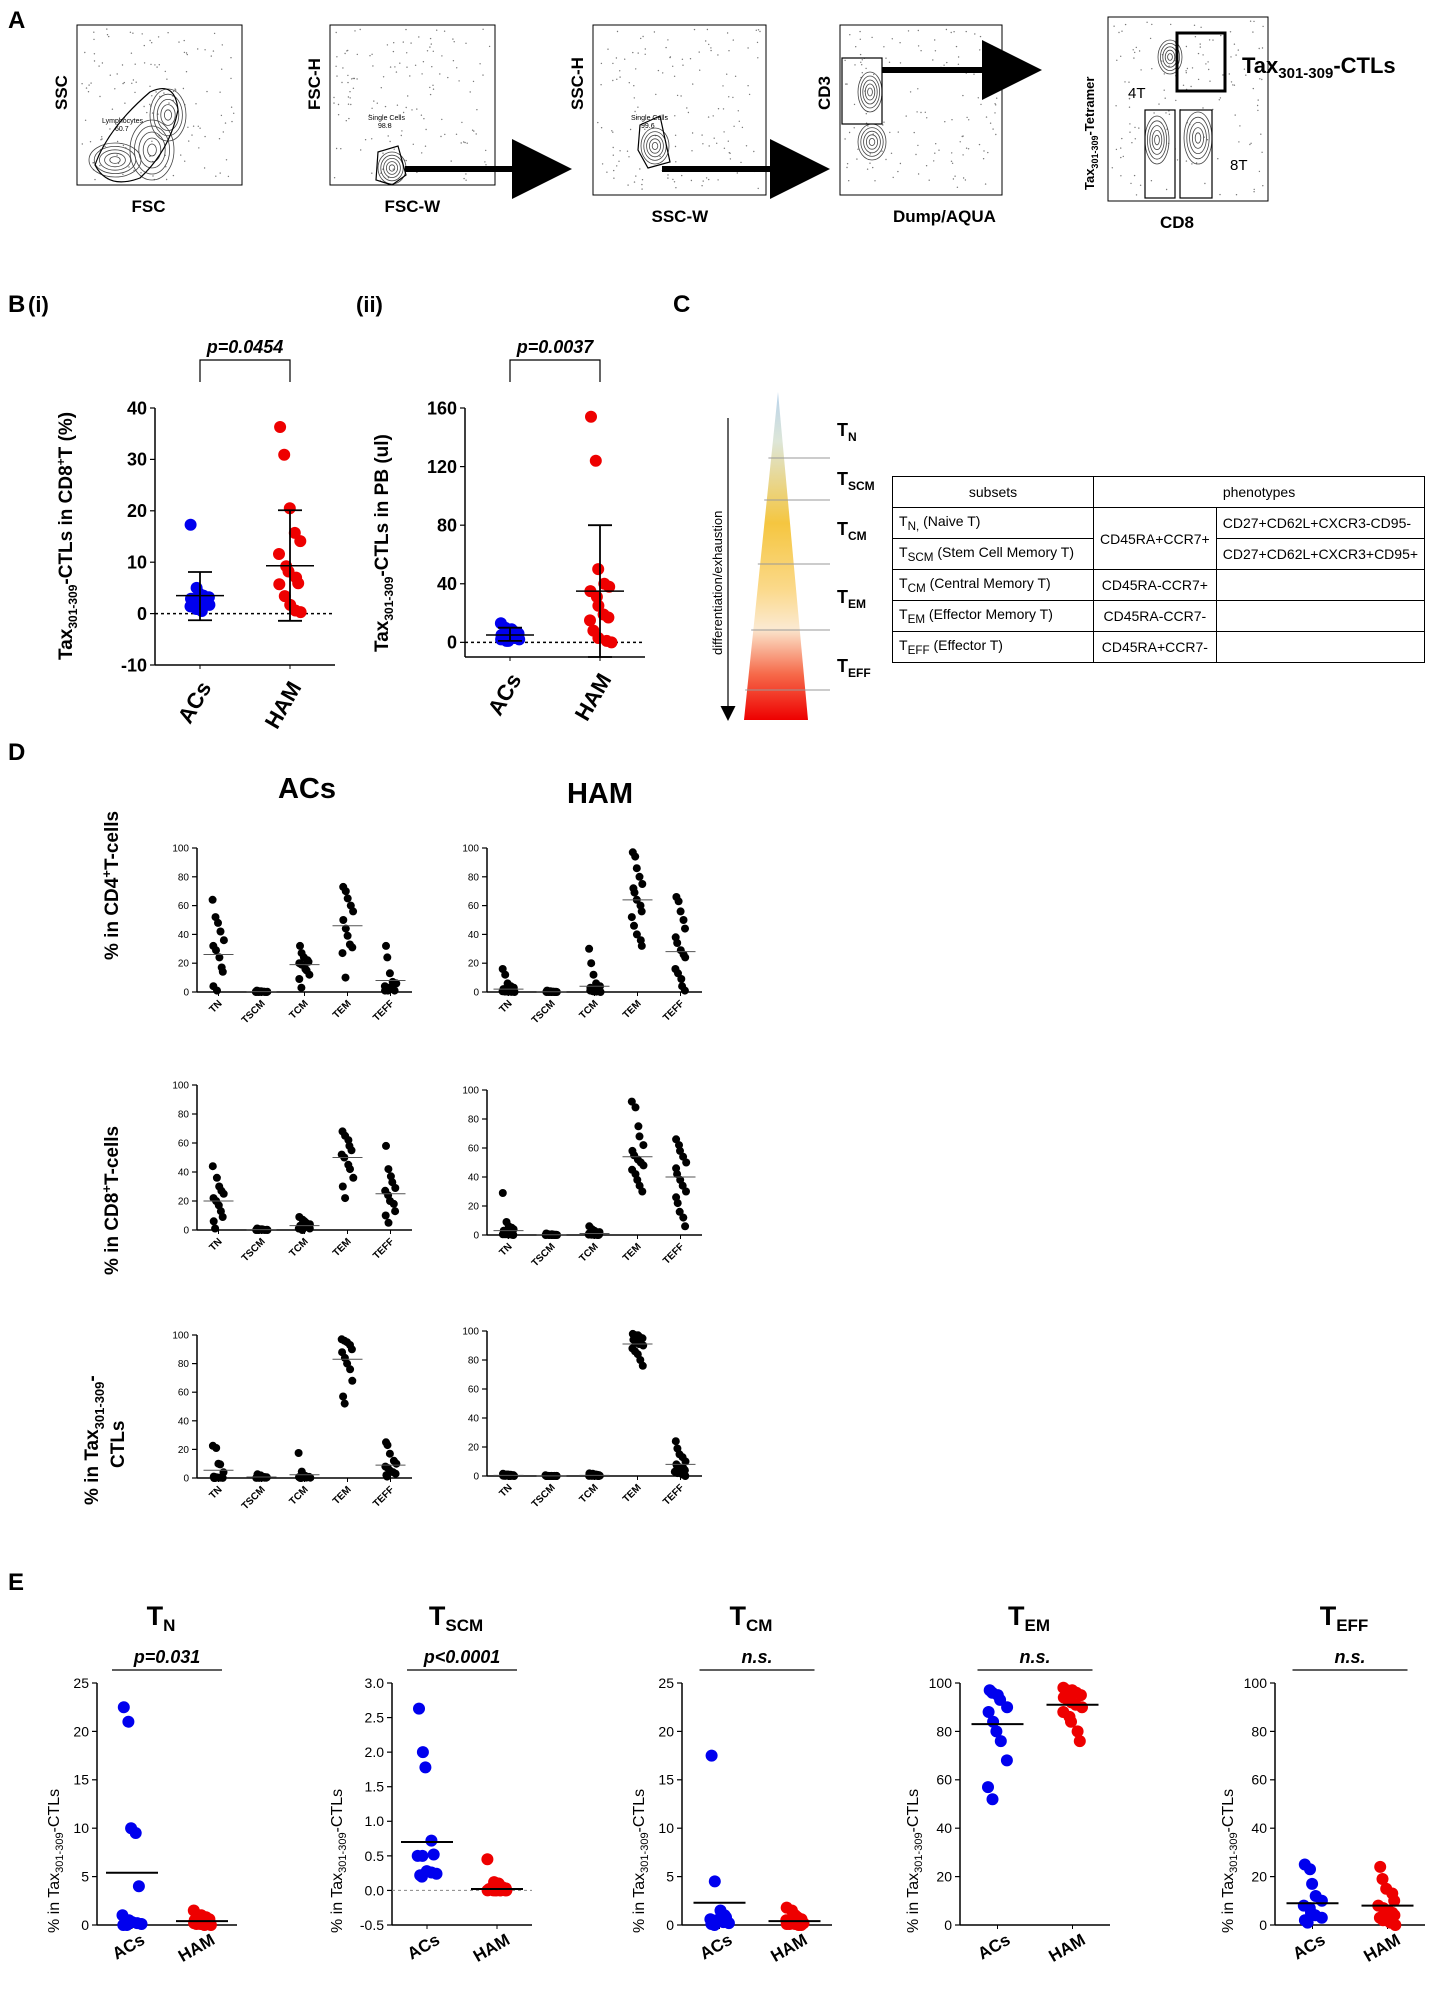  Describe the element at coordinates (122, 129) in the screenshot. I see `gate-percent-label: 60.7` at that location.